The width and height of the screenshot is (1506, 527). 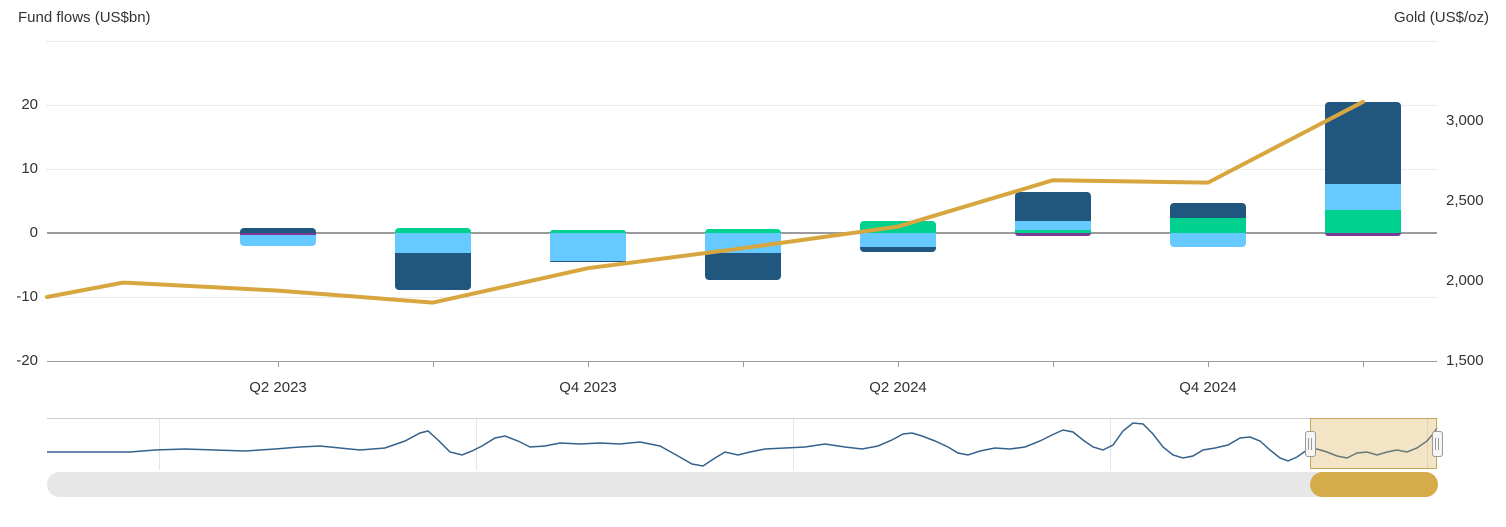 What do you see at coordinates (1208, 387) in the screenshot?
I see `x-axis-label: Q4 2024` at bounding box center [1208, 387].